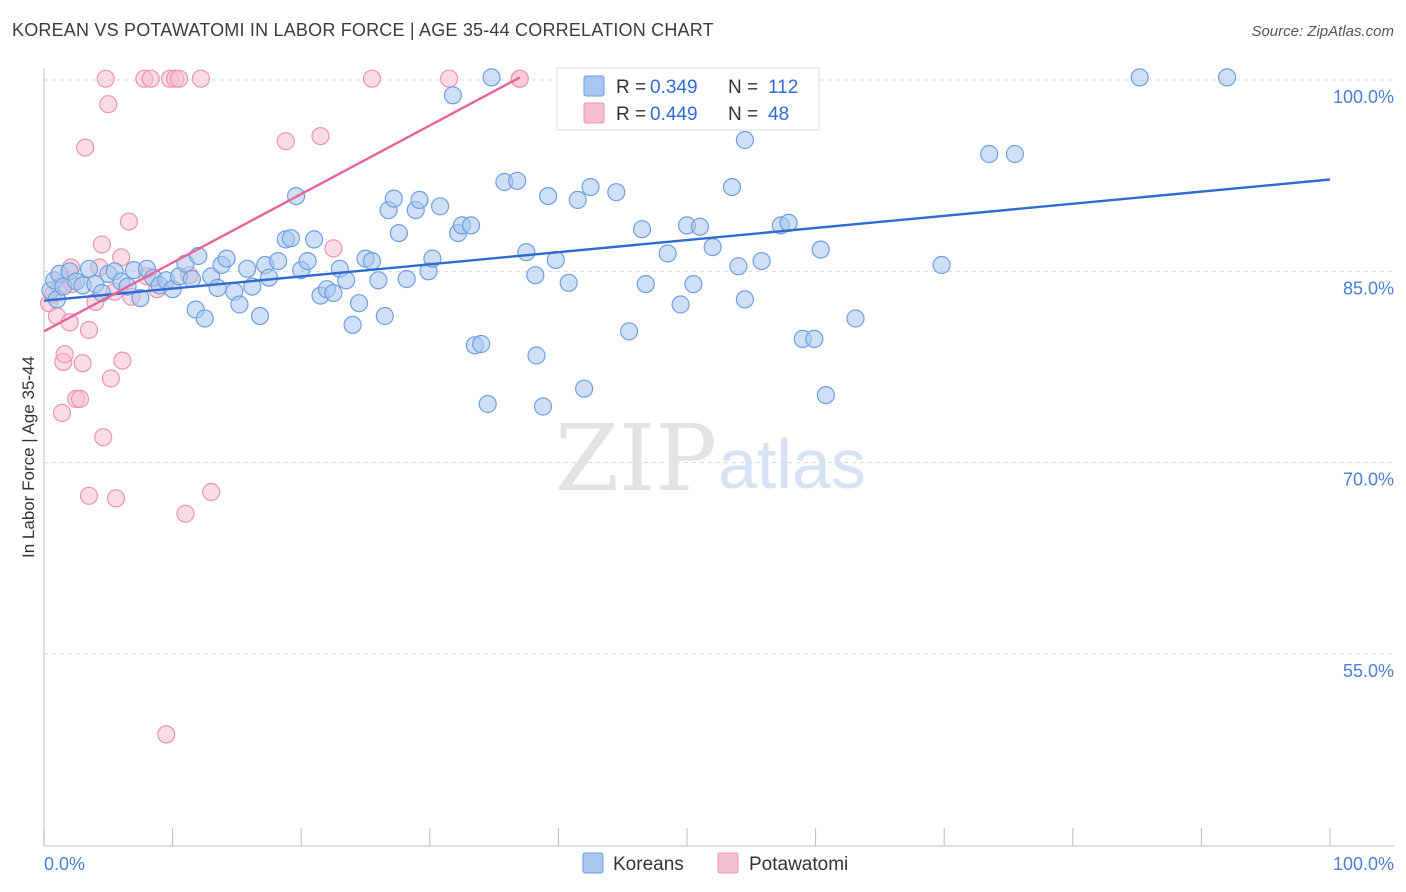  I want to click on legend-swatch-potawatomi, so click(594, 113).